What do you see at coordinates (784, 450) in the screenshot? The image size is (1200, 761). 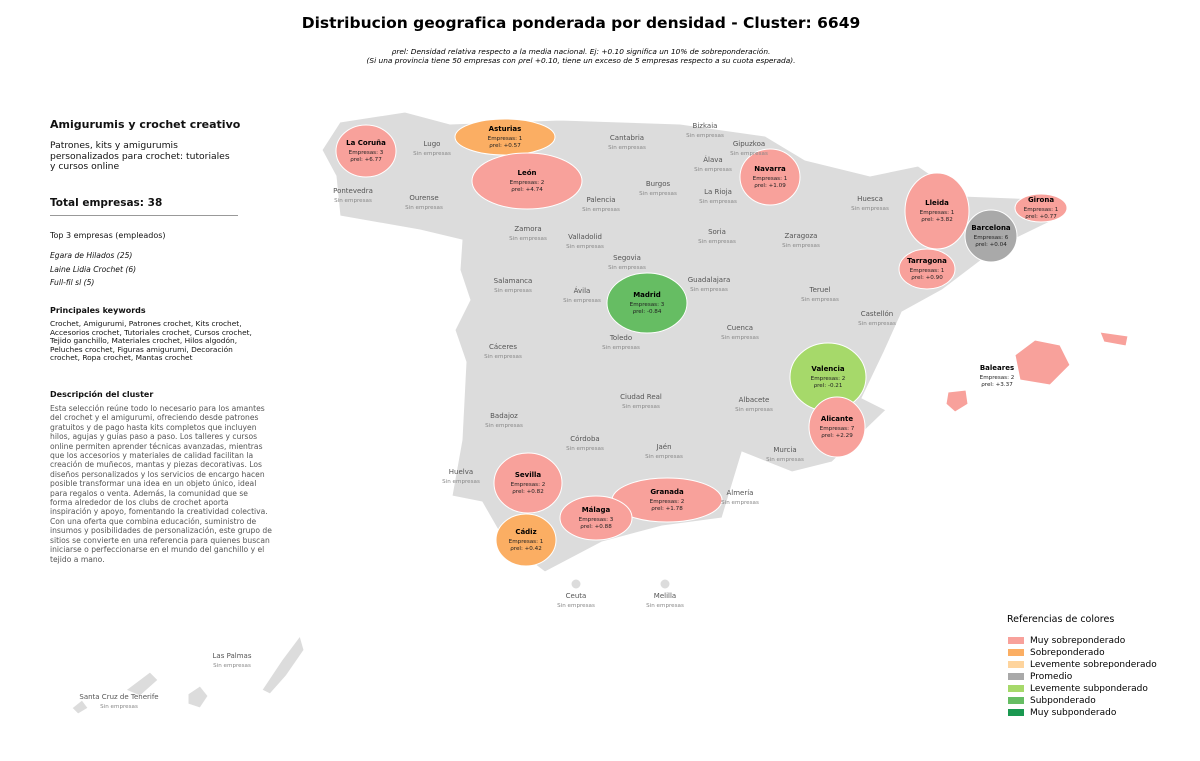 I see `province-name: Murcia` at bounding box center [784, 450].